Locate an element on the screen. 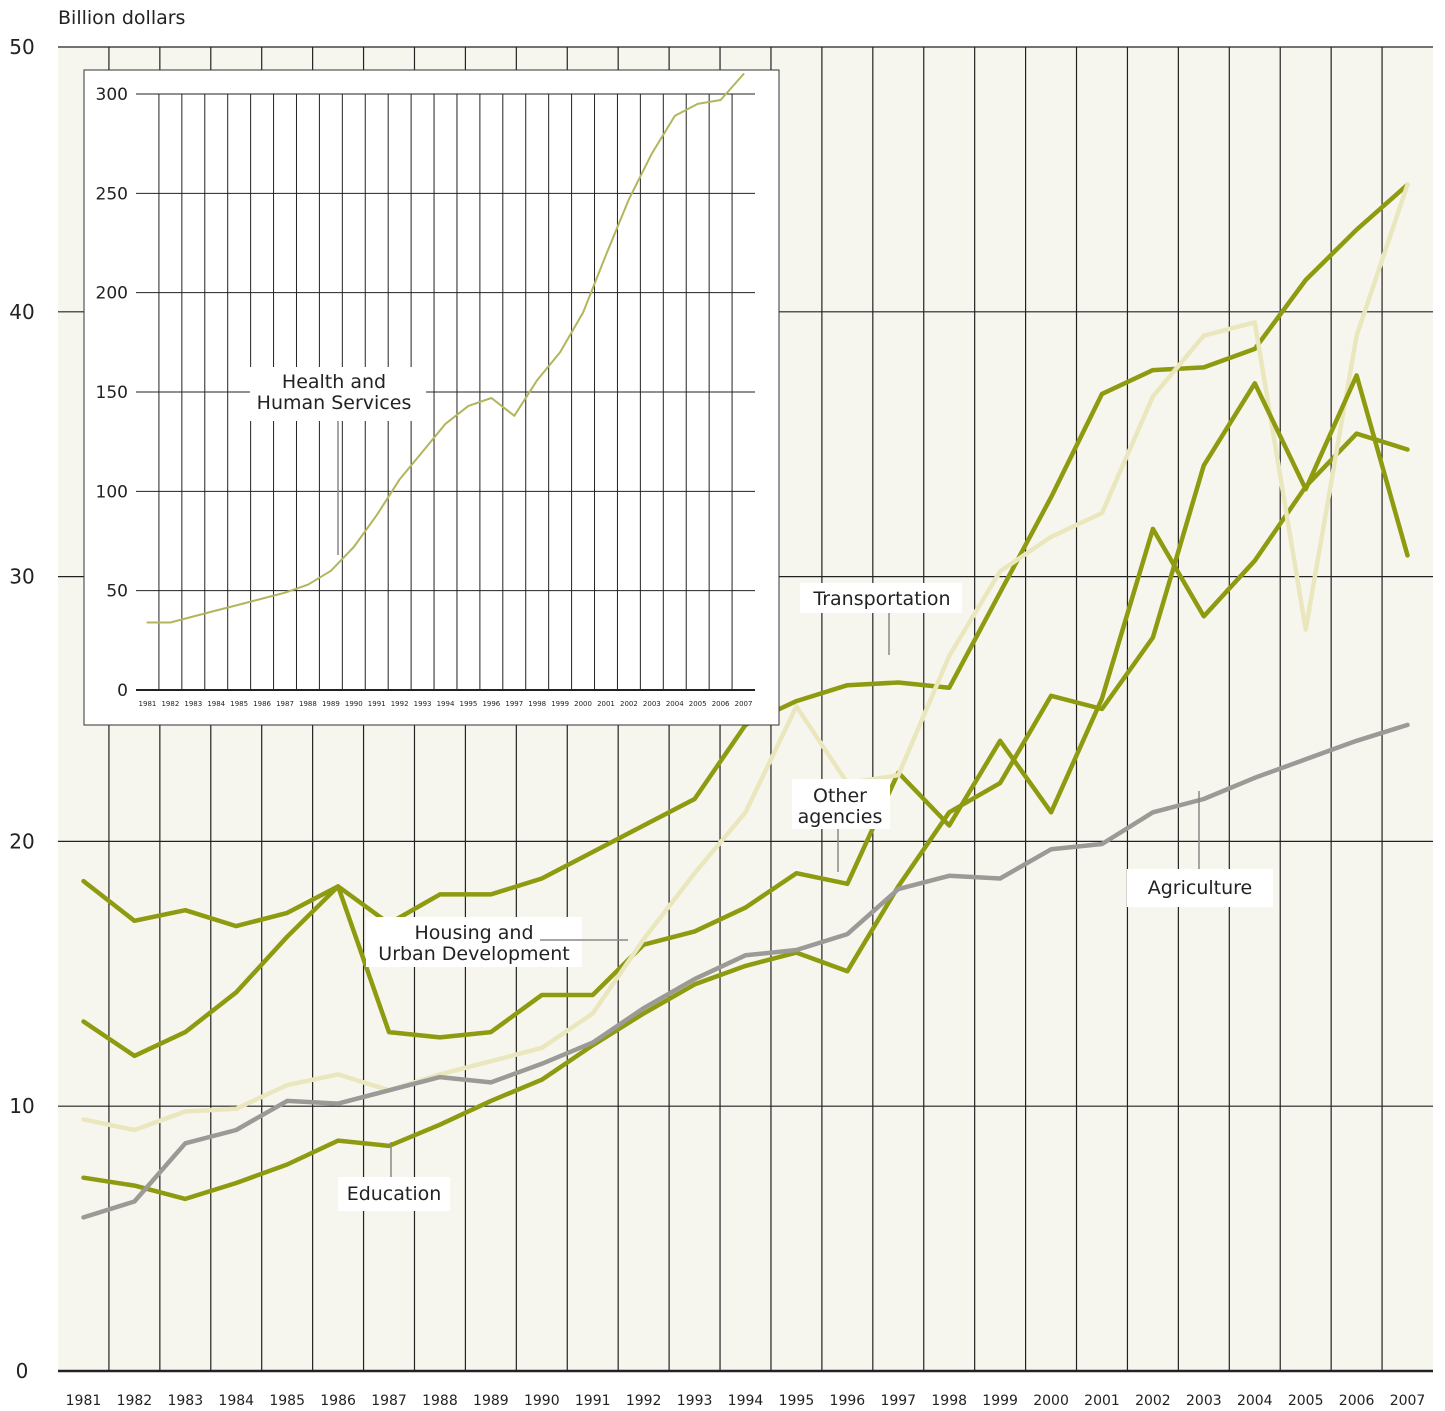 This screenshot has width=1445, height=1411. x-tick-label: 1990 is located at coordinates (542, 1401).